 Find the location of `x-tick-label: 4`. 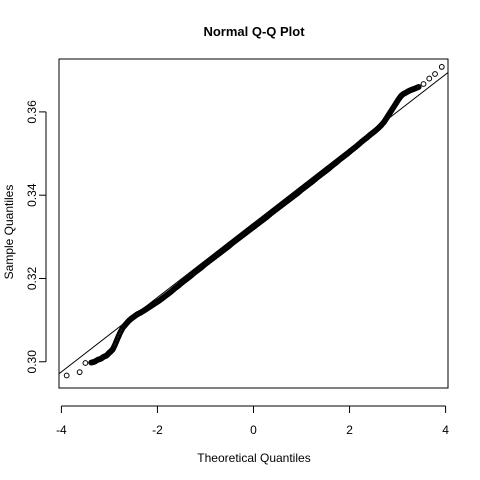

x-tick-label: 4 is located at coordinates (445, 430).